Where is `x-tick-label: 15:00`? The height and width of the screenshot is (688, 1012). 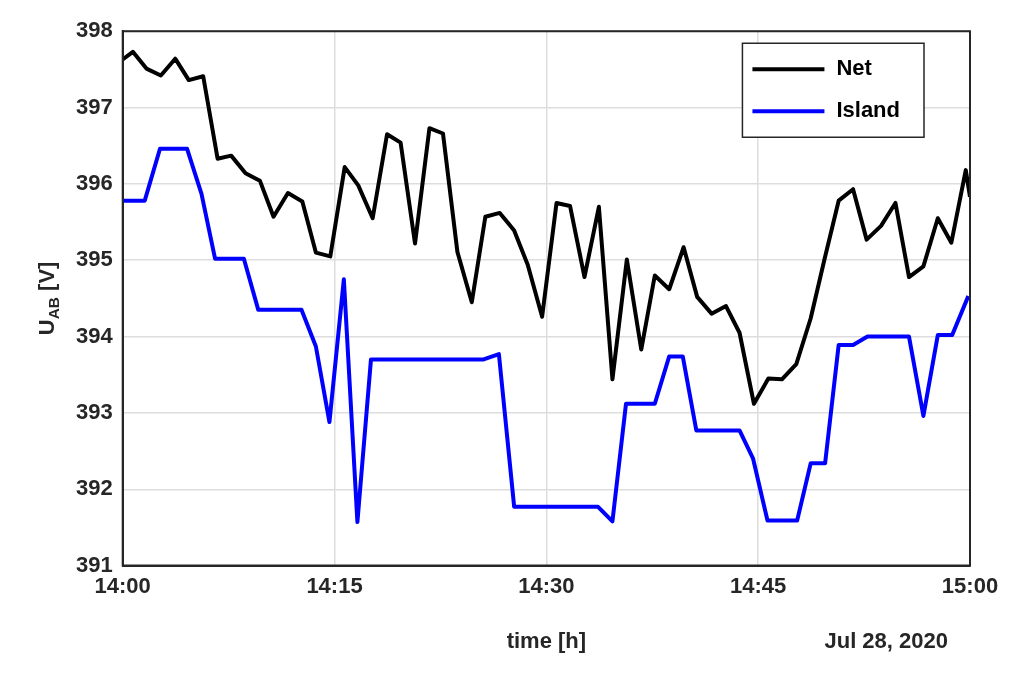
x-tick-label: 15:00 is located at coordinates (970, 585).